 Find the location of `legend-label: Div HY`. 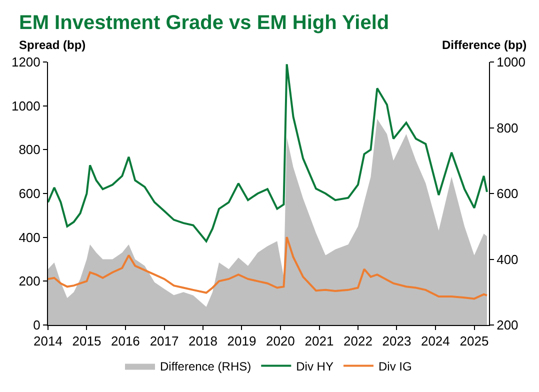

legend-label: Div HY is located at coordinates (315, 366).